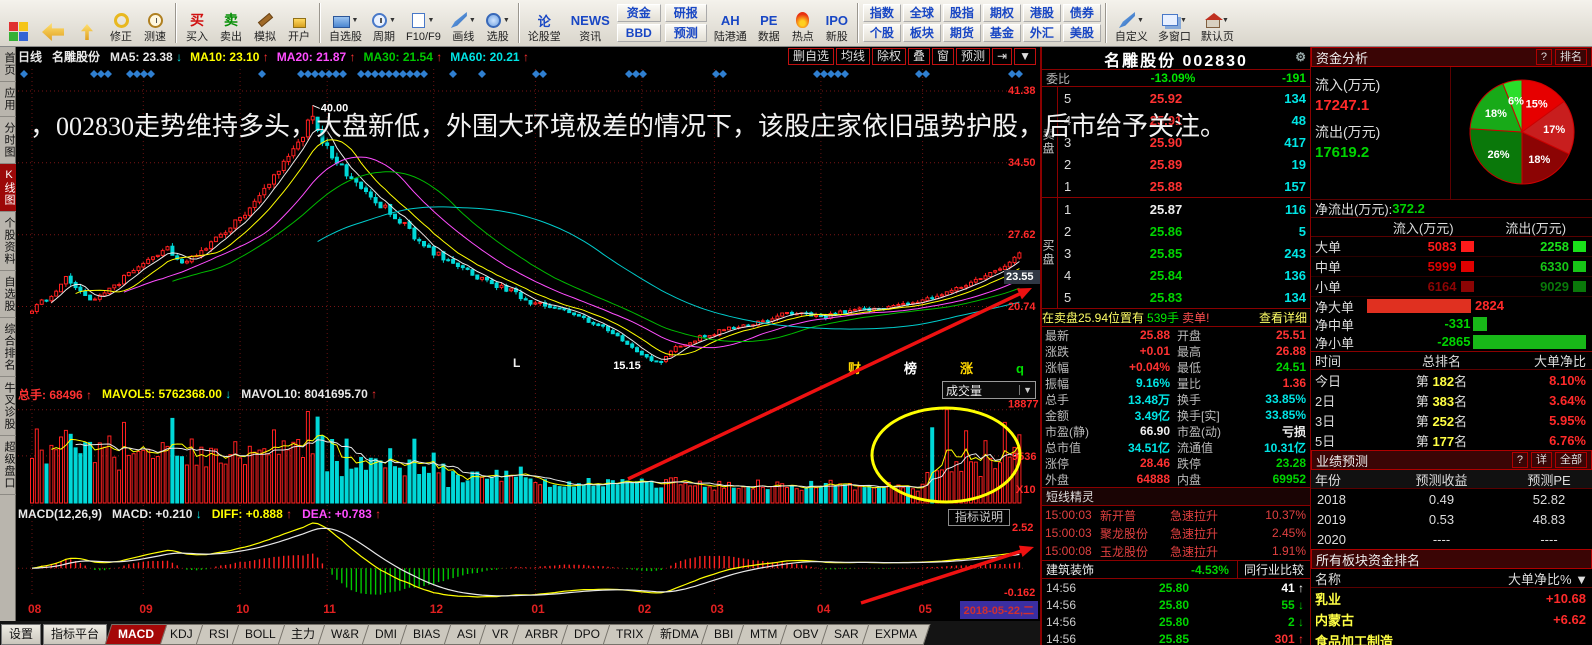 The width and height of the screenshot is (1592, 645). Describe the element at coordinates (881, 33) in the screenshot. I see `market-button-个股: 个股` at that location.